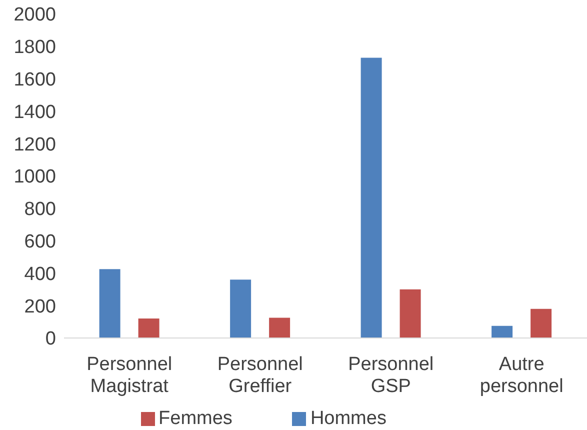 The width and height of the screenshot is (587, 430). I want to click on y-tick-label: 1200, so click(35, 145).